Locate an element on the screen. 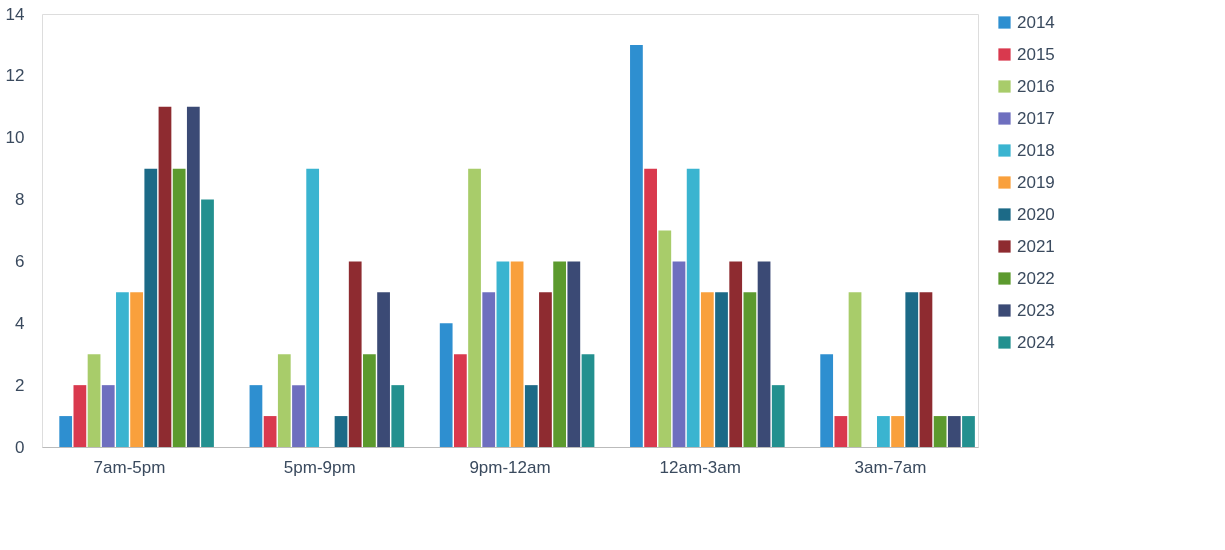 This screenshot has height=550, width=1225. legend-label: 2018 is located at coordinates (1036, 150).